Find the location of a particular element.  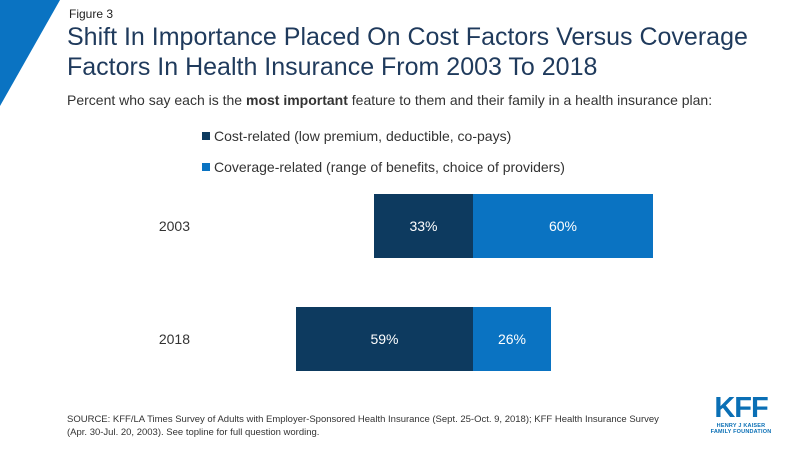

logo-line-1: HENRY J KAISER is located at coordinates (741, 426).